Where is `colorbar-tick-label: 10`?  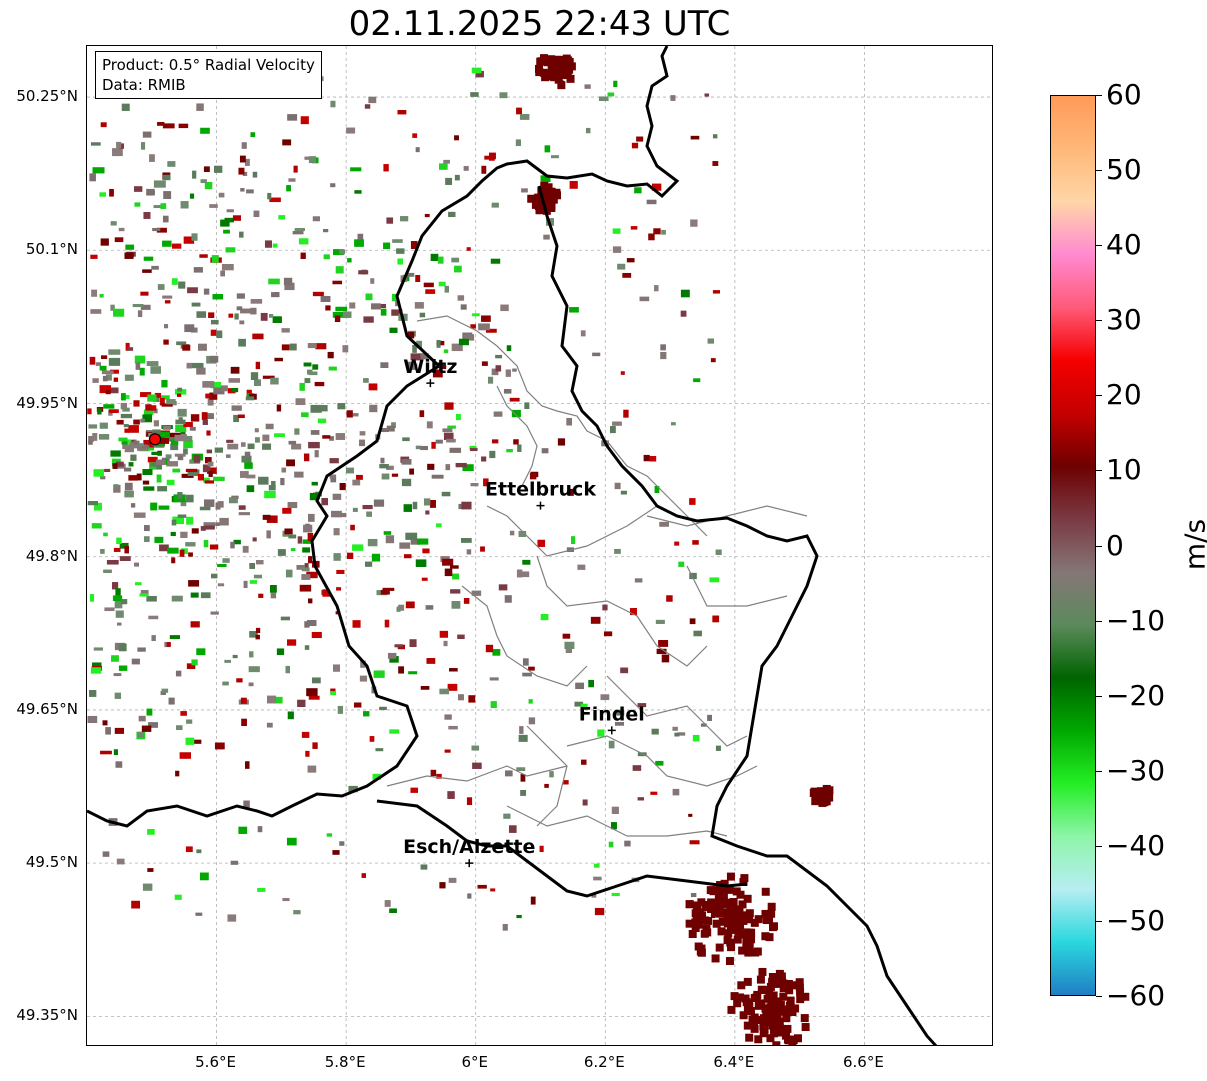
colorbar-tick-label: 10 is located at coordinates (1124, 470).